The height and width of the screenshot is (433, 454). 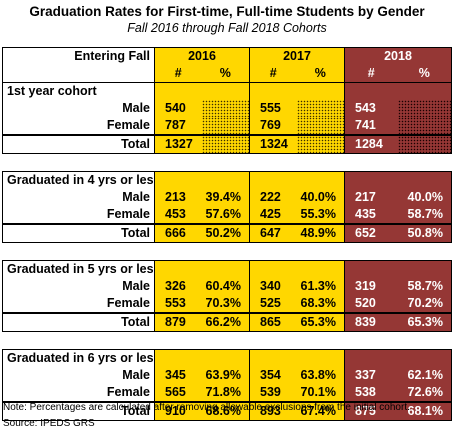 I want to click on count-cell: 435, so click(x=371, y=215).